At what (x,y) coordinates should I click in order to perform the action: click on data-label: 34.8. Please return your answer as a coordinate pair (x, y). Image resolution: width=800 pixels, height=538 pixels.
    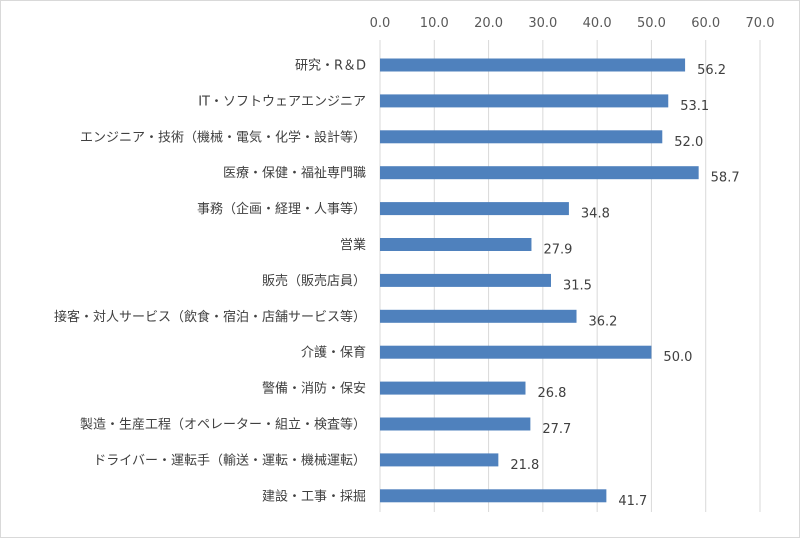
    Looking at the image, I should click on (595, 214).